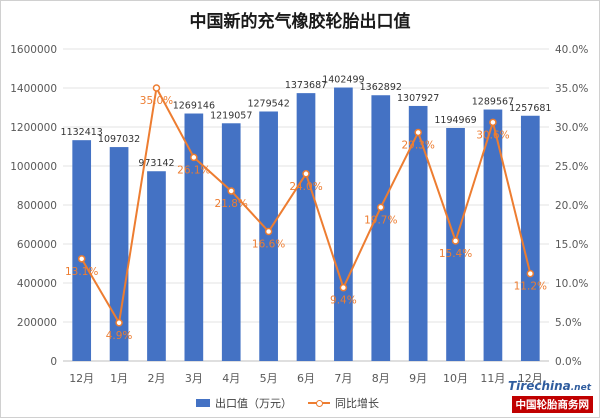 Image resolution: width=600 pixels, height=418 pixels. What do you see at coordinates (253, 403) in the screenshot?
I see `legend-bar-label: 出口值（万元）` at bounding box center [253, 403].